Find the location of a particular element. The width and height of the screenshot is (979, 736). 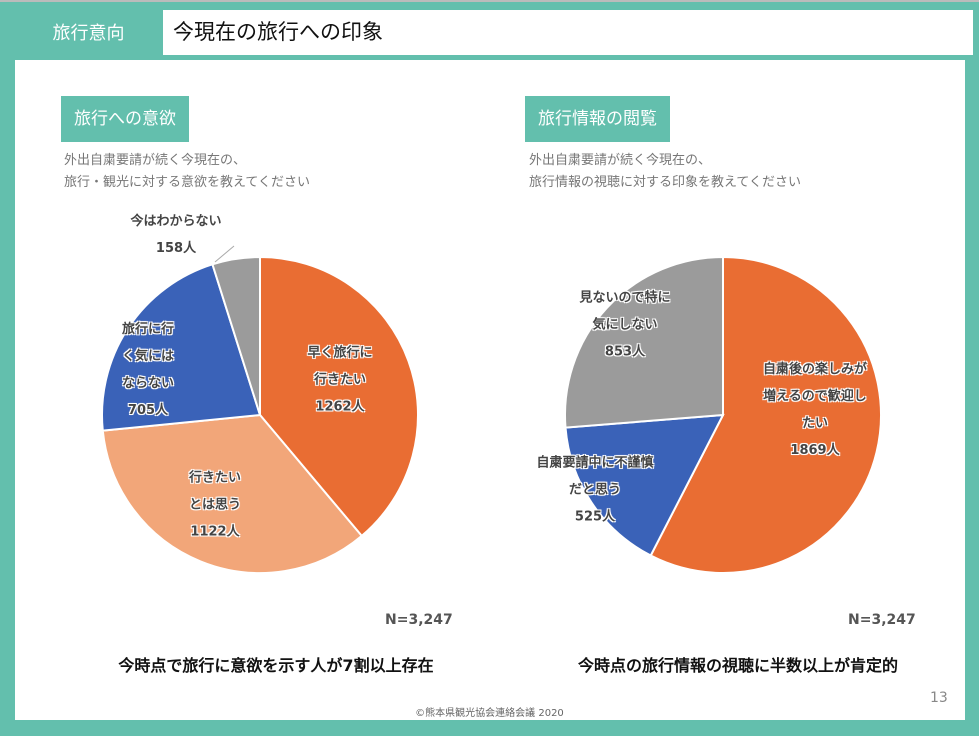

slice-label-line: たい is located at coordinates (815, 423).